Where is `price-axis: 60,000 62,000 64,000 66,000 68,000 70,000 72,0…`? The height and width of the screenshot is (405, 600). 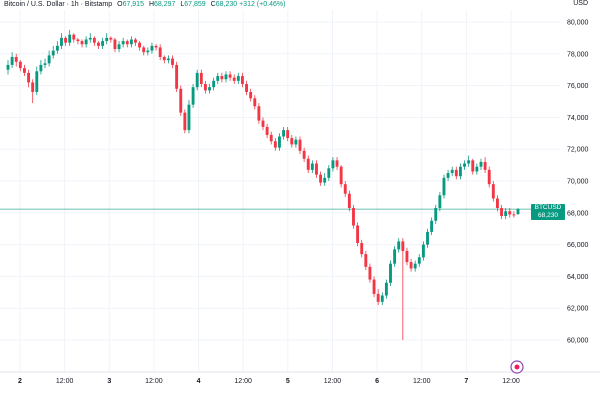
price-axis: 60,000 62,000 64,000 66,000 68,000 70,000 72,0… is located at coordinates (578, 182).